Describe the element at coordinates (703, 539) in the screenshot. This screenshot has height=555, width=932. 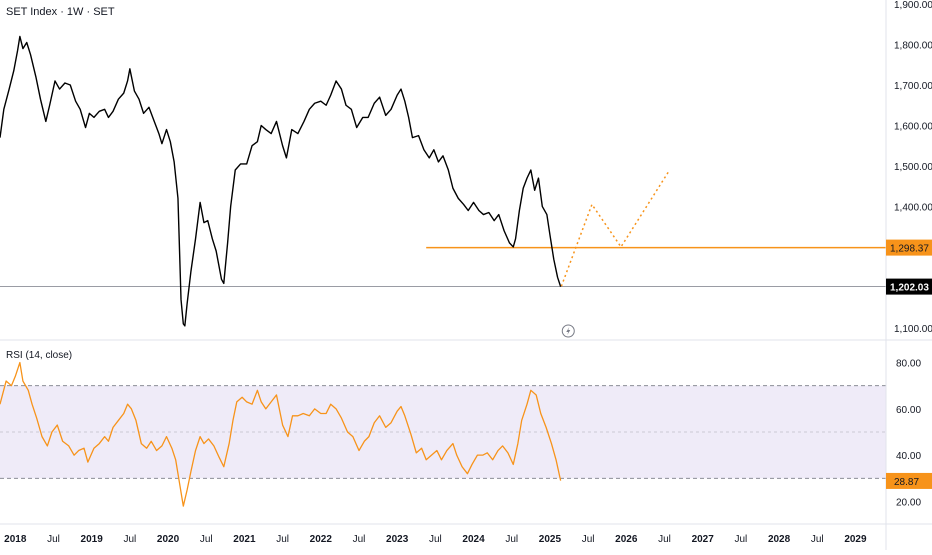
I see `time-tick-label: 2027` at that location.